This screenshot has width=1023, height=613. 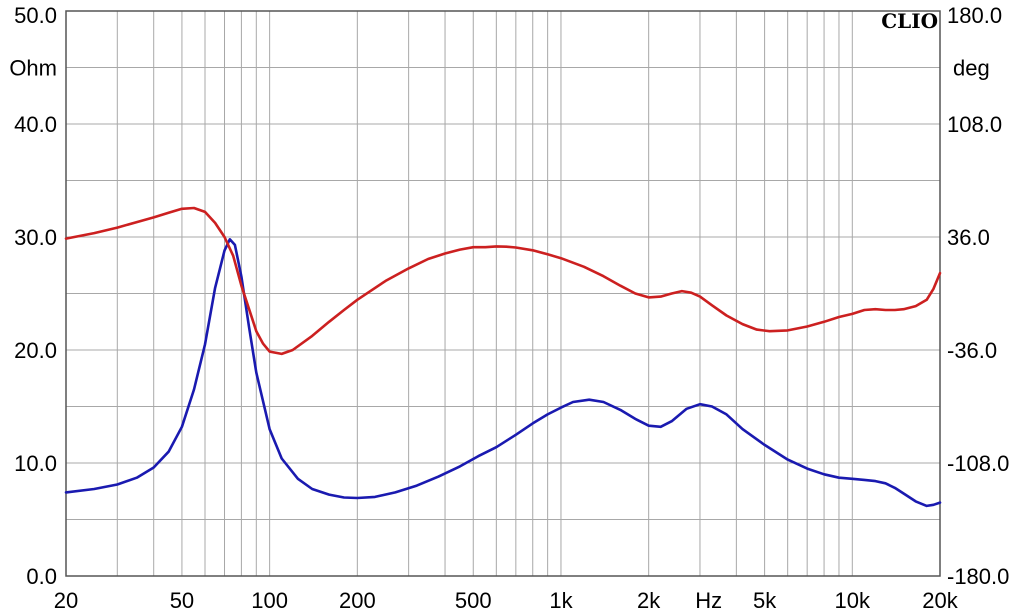 I want to click on x-tick-label: 10k, so click(x=853, y=600).